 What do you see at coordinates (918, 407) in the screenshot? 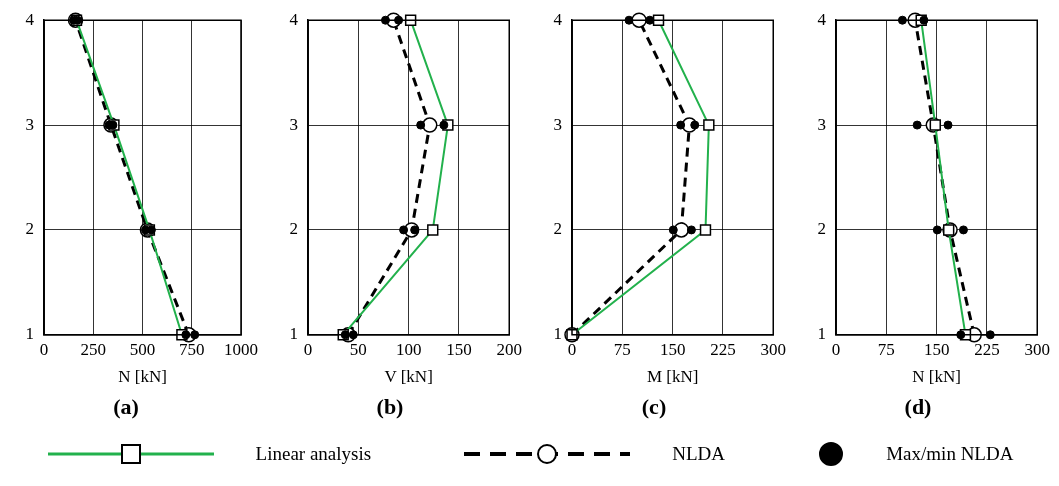
I see `text: (d)` at bounding box center [918, 407].